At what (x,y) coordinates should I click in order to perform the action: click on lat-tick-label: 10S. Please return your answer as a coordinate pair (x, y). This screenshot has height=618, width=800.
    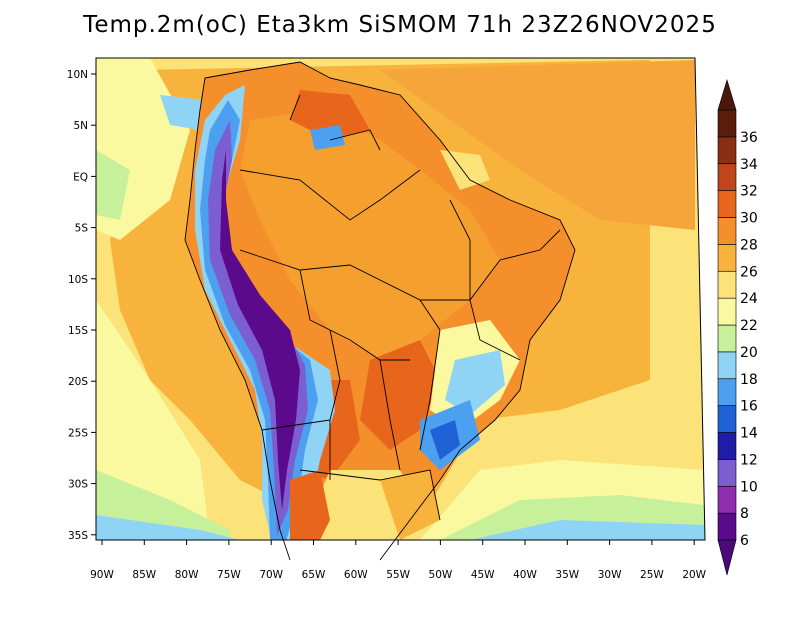
    Looking at the image, I should click on (78, 280).